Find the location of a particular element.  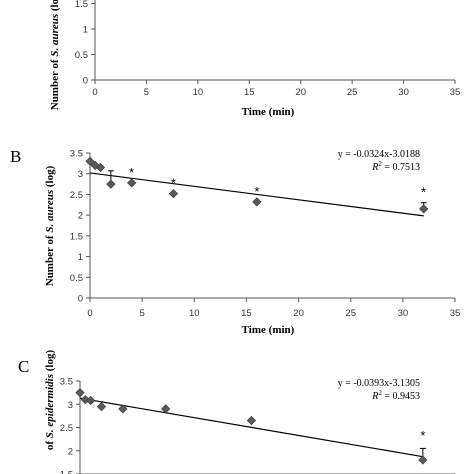

panel-a-y-axis-title-species: S. aureus is located at coordinates (55, 35).